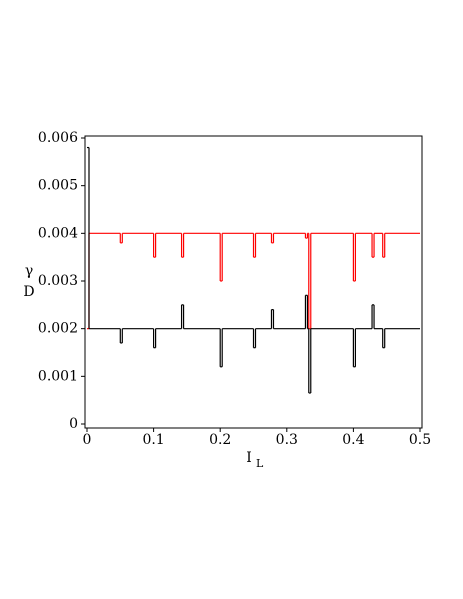 Image resolution: width=463 pixels, height=599 pixels. Describe the element at coordinates (28, 292) in the screenshot. I see `y-axis-label-sub: D` at that location.